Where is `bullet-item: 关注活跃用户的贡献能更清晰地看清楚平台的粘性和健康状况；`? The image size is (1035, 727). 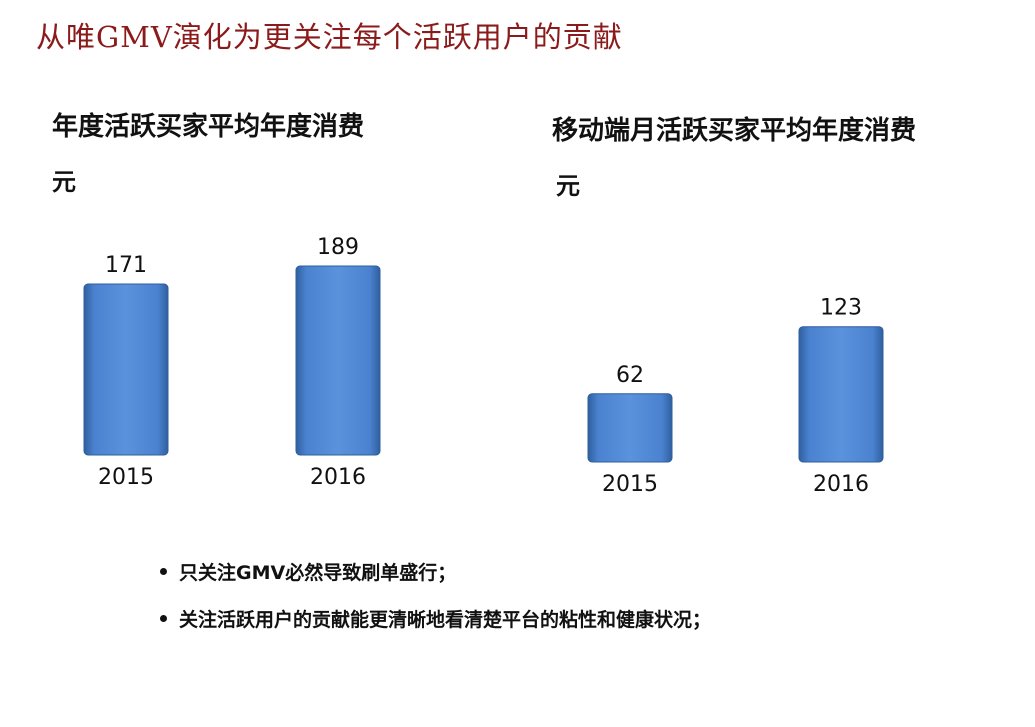 bullet-item: 关注活跃用户的贡献能更清晰地看清楚平台的粘性和健康状况； is located at coordinates (435, 618).